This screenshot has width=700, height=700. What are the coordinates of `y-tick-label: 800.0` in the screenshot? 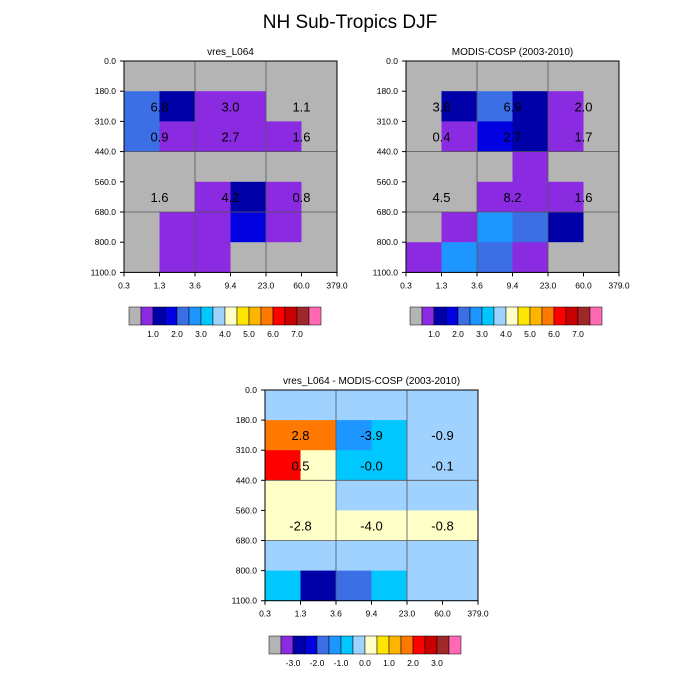 It's located at (106, 242).